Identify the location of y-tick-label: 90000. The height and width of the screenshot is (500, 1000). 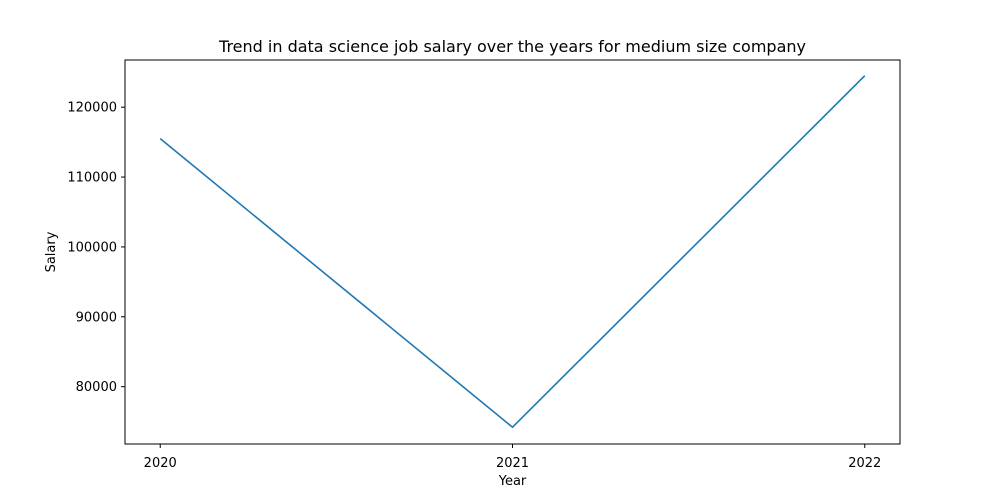
(96, 317).